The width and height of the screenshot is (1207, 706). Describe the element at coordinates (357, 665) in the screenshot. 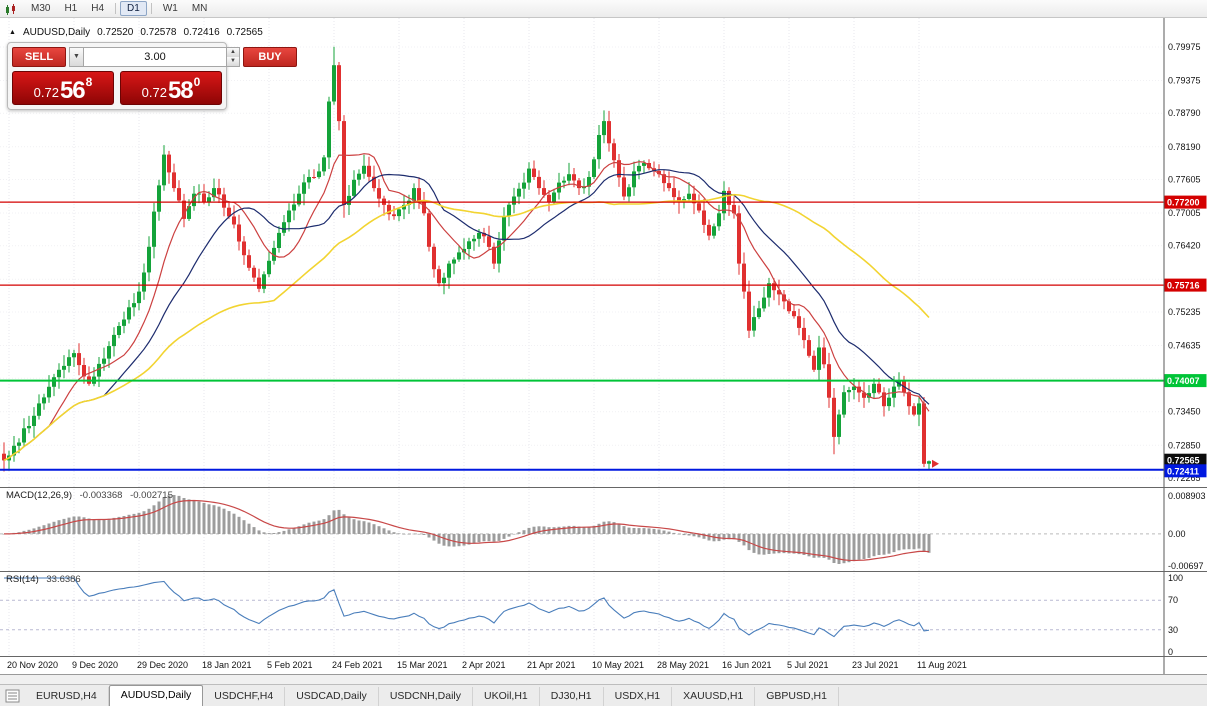

I see `svg-text: 24 Feb 2021` at that location.